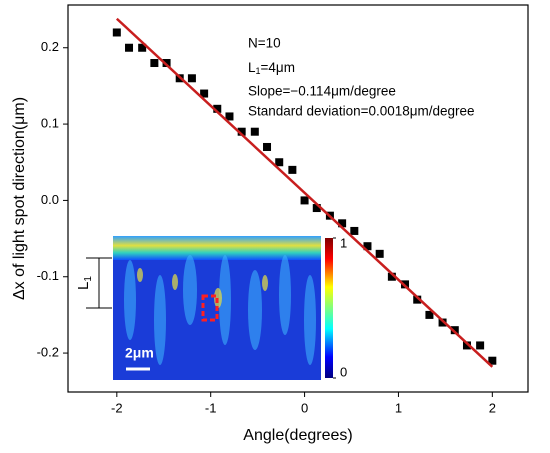  What do you see at coordinates (278, 67) in the screenshot?
I see `text-part: =4μm` at bounding box center [278, 67].